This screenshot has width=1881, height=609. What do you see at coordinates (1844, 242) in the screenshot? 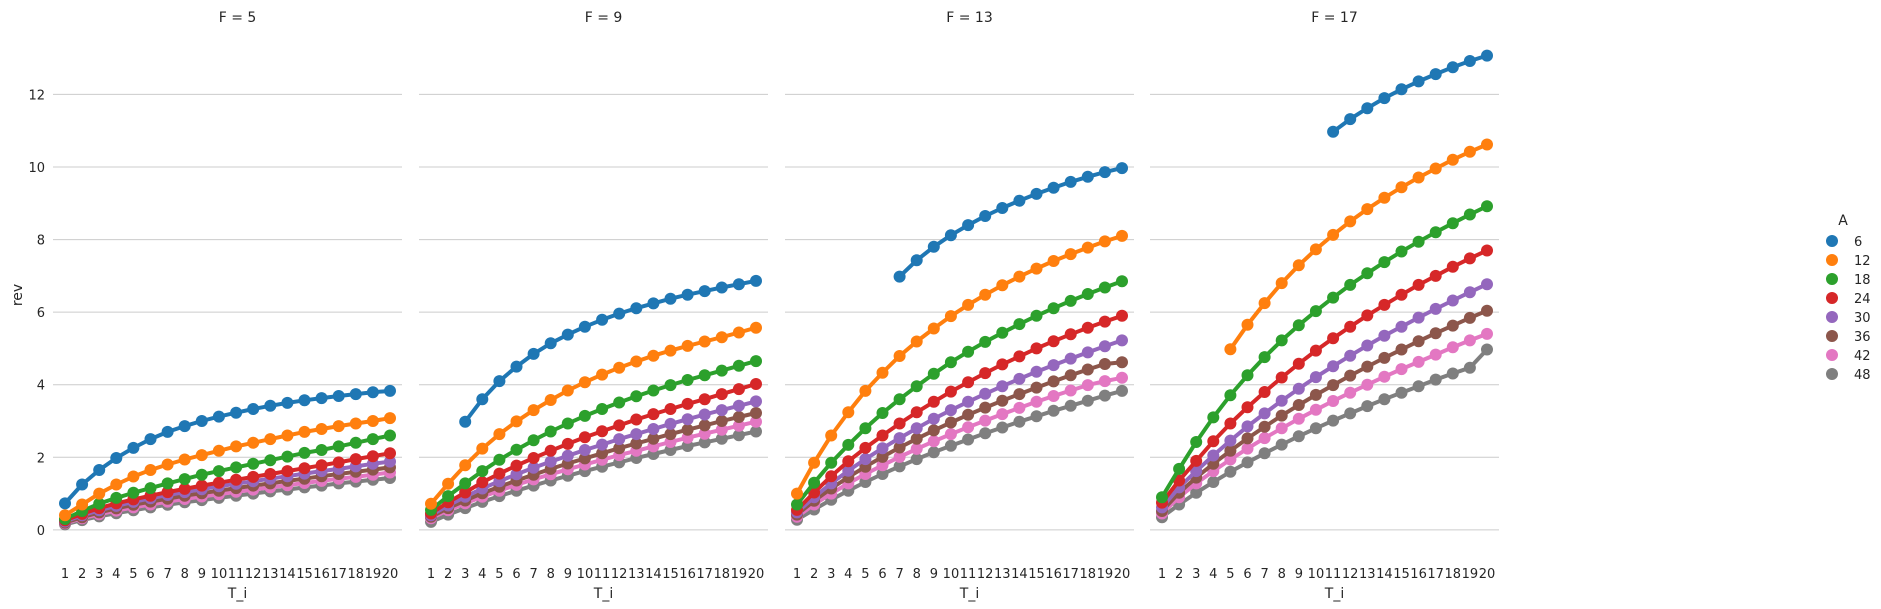
I see `legend-item: 6` at bounding box center [1844, 242].